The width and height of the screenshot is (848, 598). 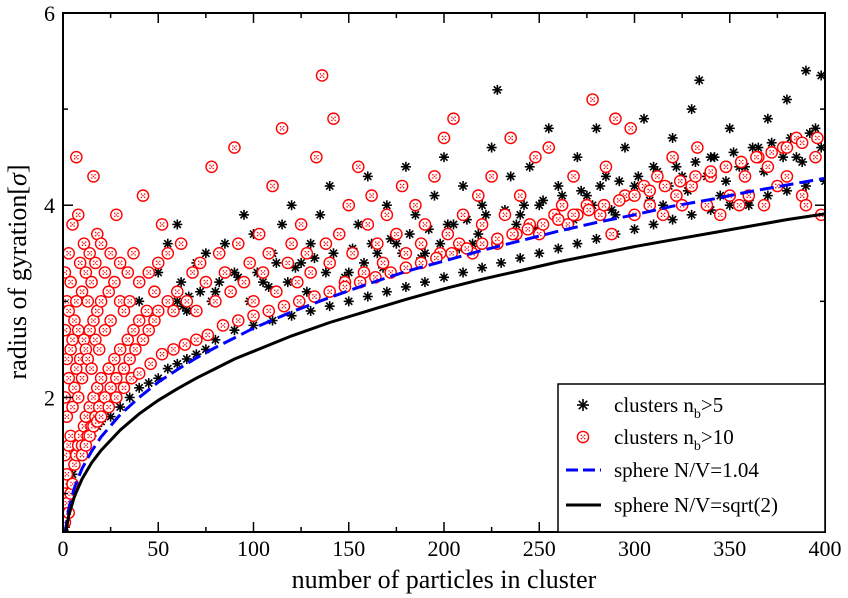 I want to click on x-tick-label: 200, so click(x=444, y=548).